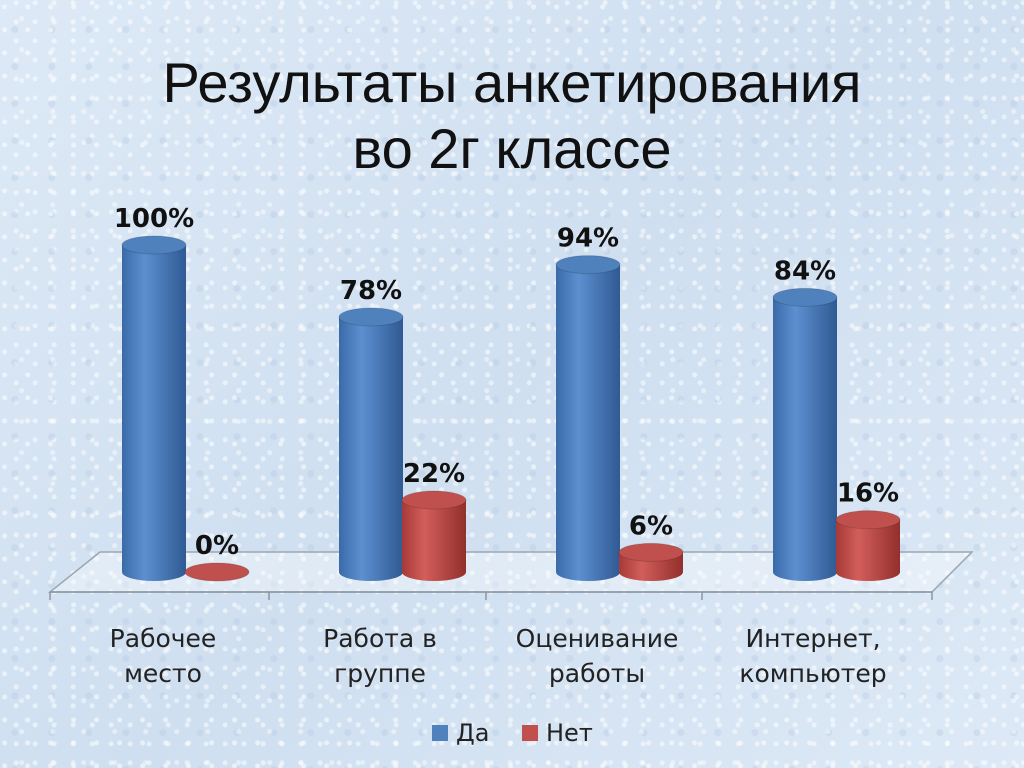 The height and width of the screenshot is (768, 1024). What do you see at coordinates (805, 271) in the screenshot?
I see `data-label: 84%` at bounding box center [805, 271].